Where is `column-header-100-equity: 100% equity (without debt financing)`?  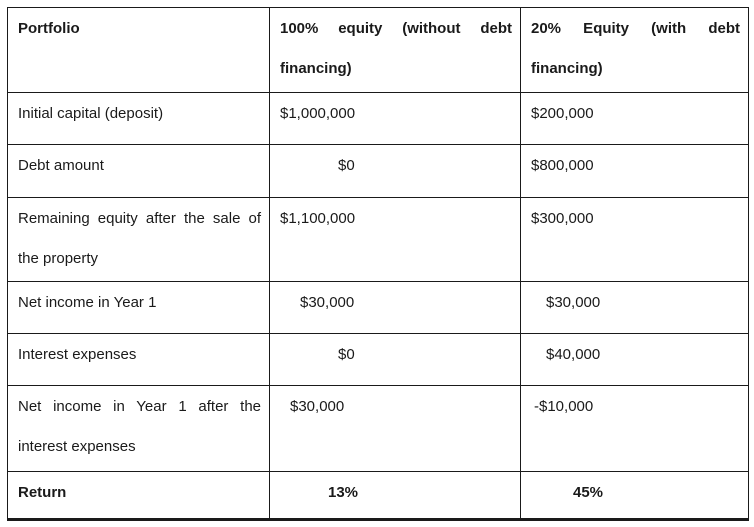 column-header-100-equity: 100% equity (without debt financing) is located at coordinates (395, 50).